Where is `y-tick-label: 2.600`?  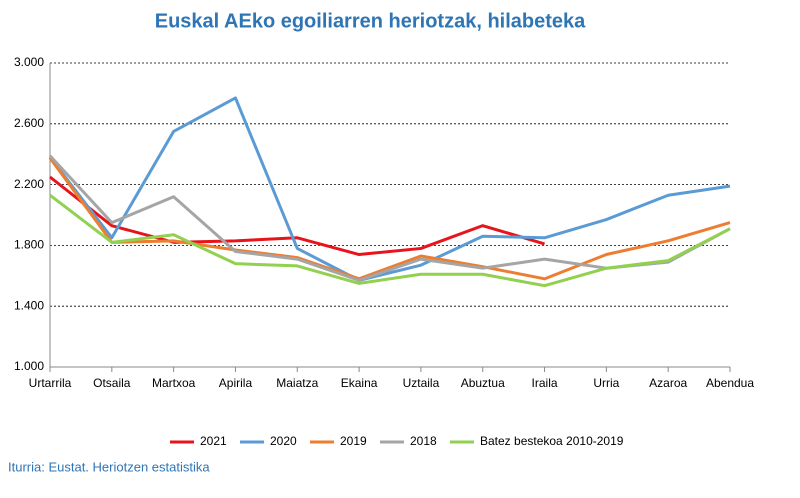
y-tick-label: 2.600 is located at coordinates (29, 123).